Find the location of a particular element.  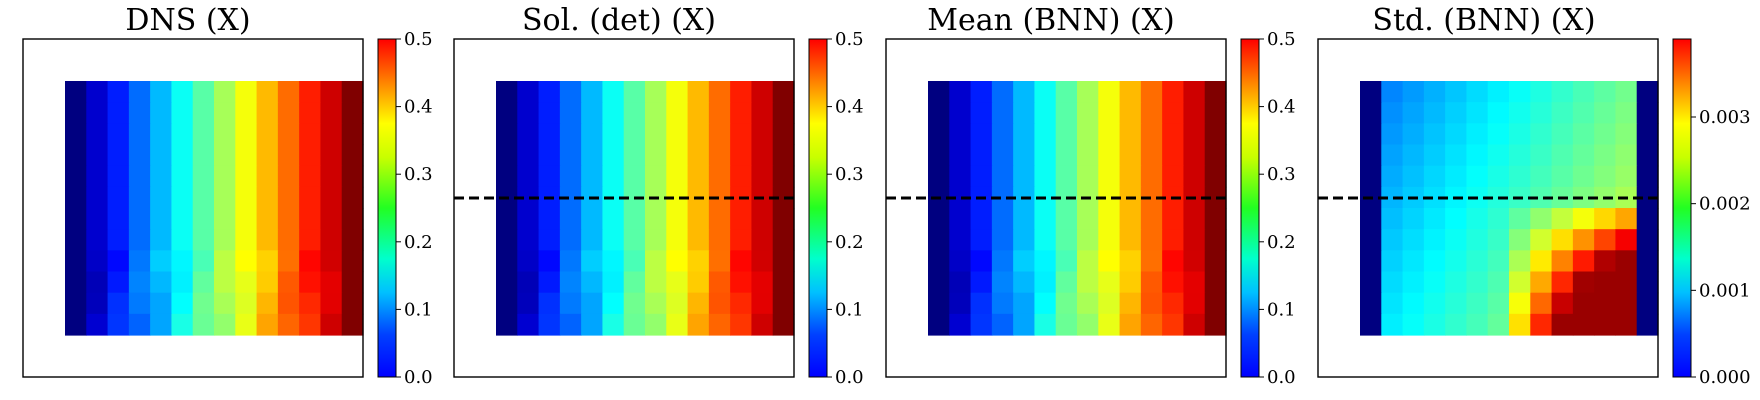

colorbar: 0.0 0.1 0.2 0.3 0.4 0.5 is located at coordinates (405, 208).